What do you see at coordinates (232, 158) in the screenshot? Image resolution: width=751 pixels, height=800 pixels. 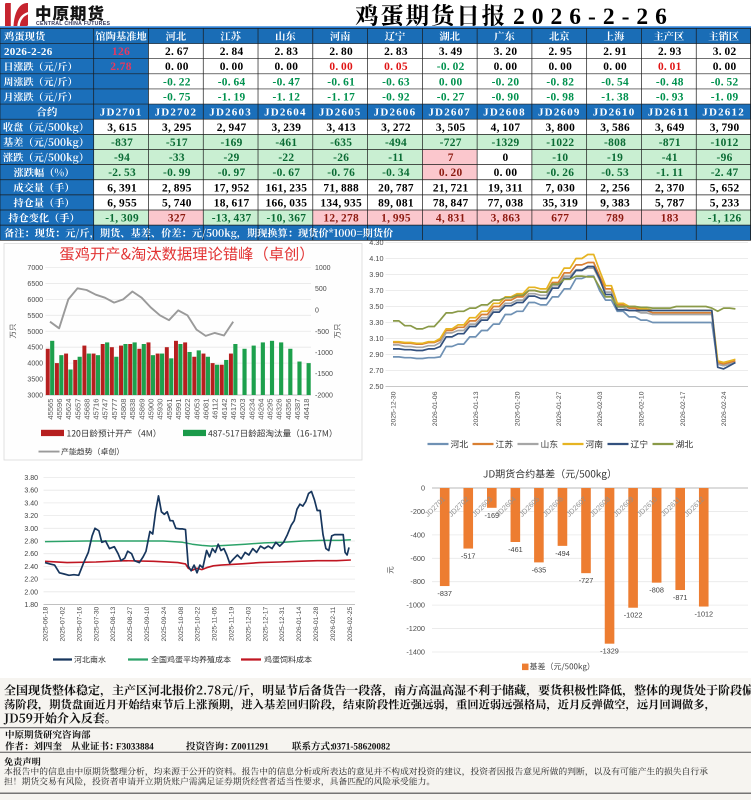 I see `svg-text: -29` at bounding box center [232, 158].